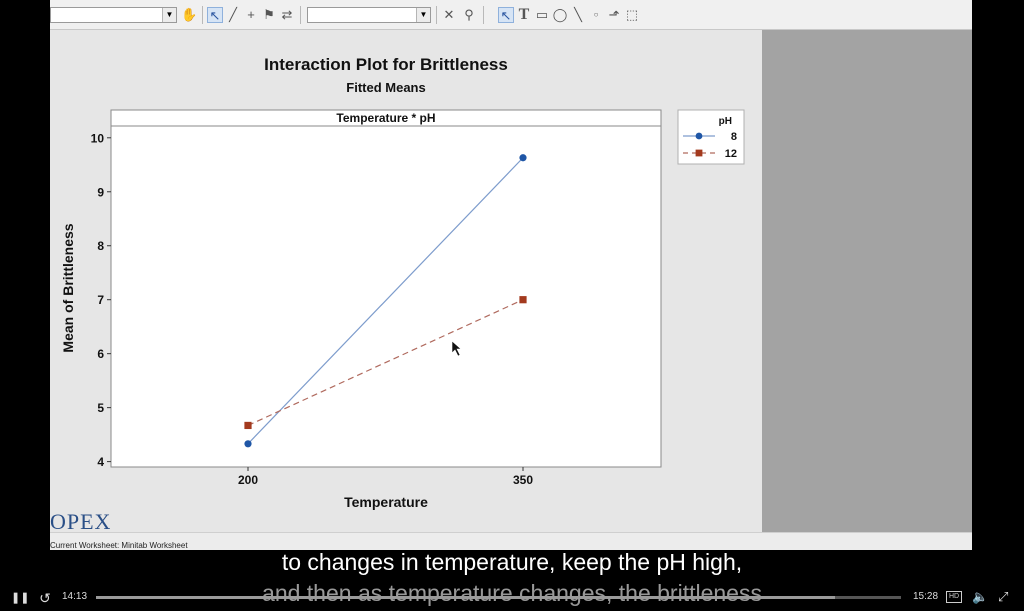  What do you see at coordinates (710, 145) in the screenshot?
I see `legend-items: 812` at bounding box center [710, 145].